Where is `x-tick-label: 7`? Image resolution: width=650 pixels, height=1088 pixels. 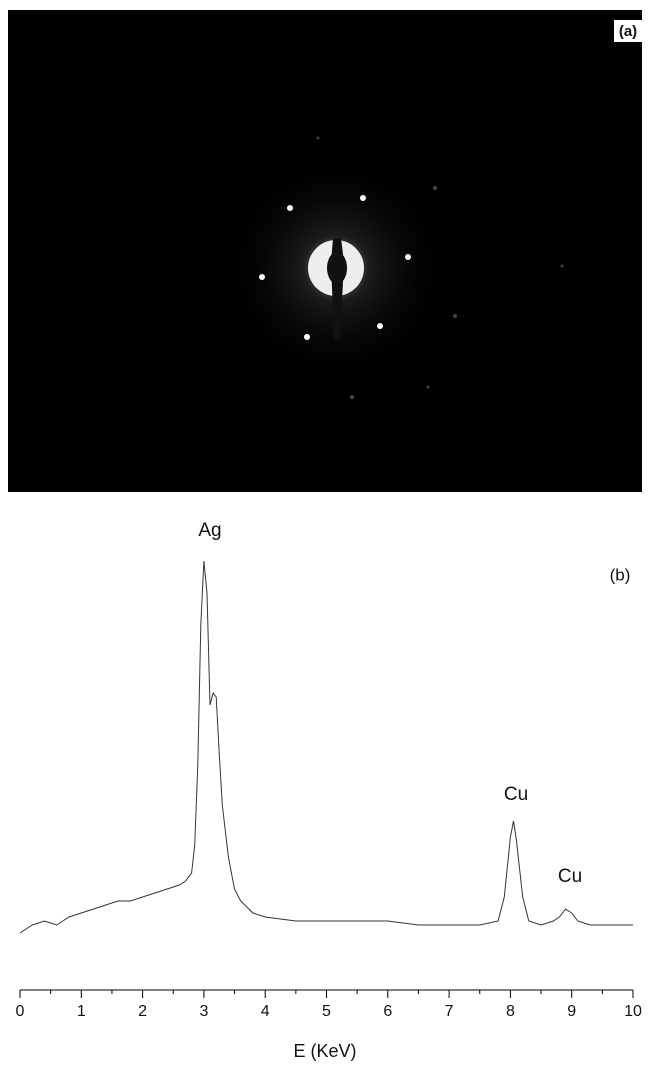 x-tick-label: 7 is located at coordinates (449, 1011).